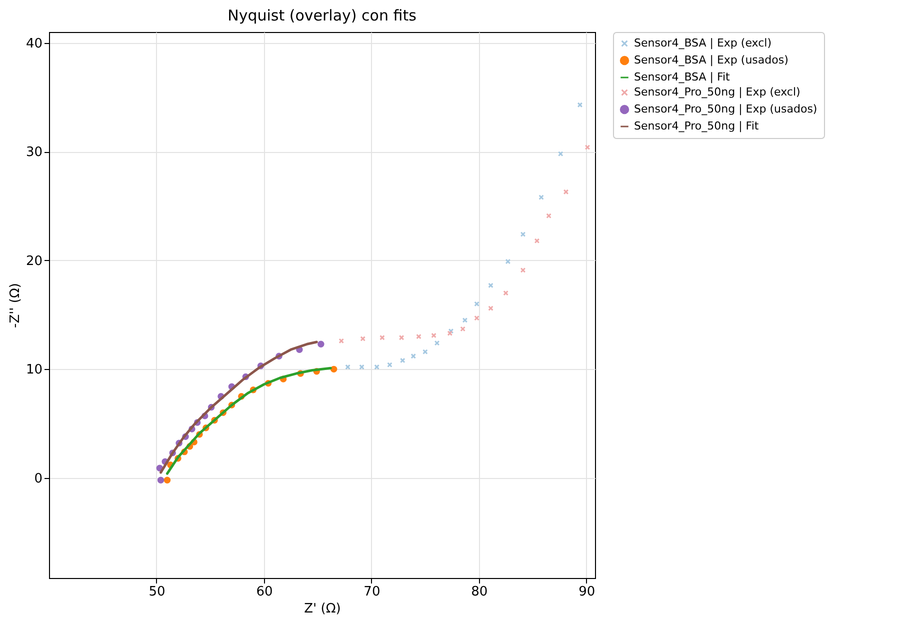 Image resolution: width=919 pixels, height=643 pixels. I want to click on chart-title: Nyquist (overlay) con fits, so click(322, 15).